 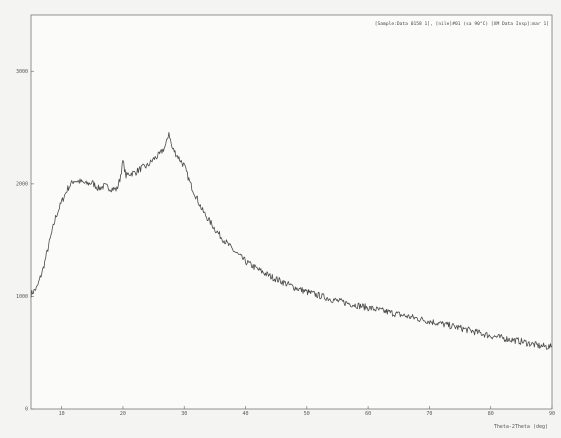 I want to click on x-tick-label: 40, so click(x=246, y=414).